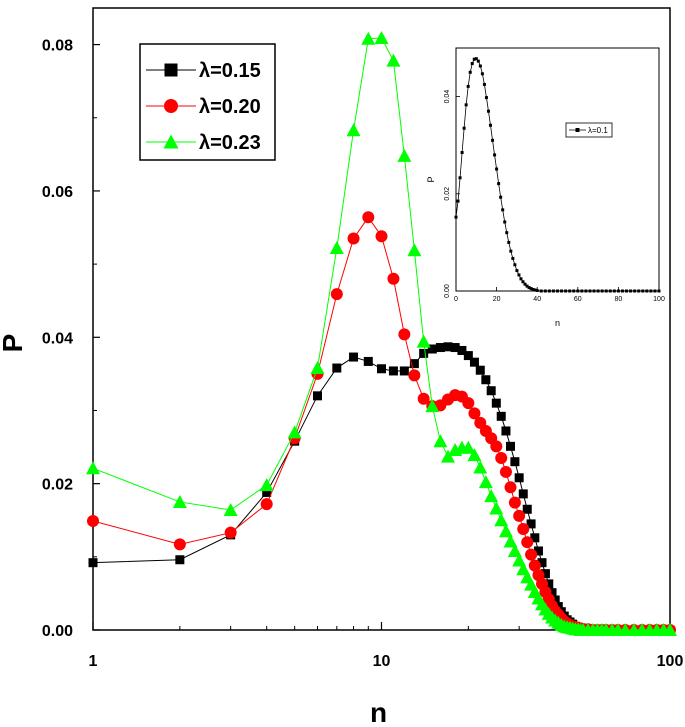 This screenshot has width=685, height=727. What do you see at coordinates (497, 299) in the screenshot?
I see `inset-x-tick-label: 20` at bounding box center [497, 299].